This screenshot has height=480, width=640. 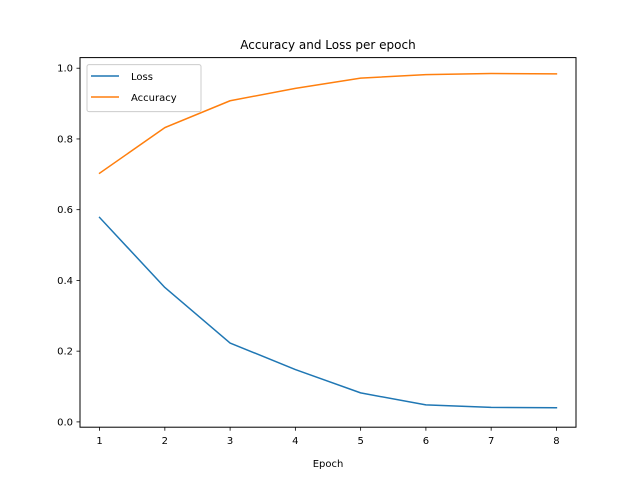 What do you see at coordinates (65, 139) in the screenshot?
I see `y-tick-label: 0.8` at bounding box center [65, 139].